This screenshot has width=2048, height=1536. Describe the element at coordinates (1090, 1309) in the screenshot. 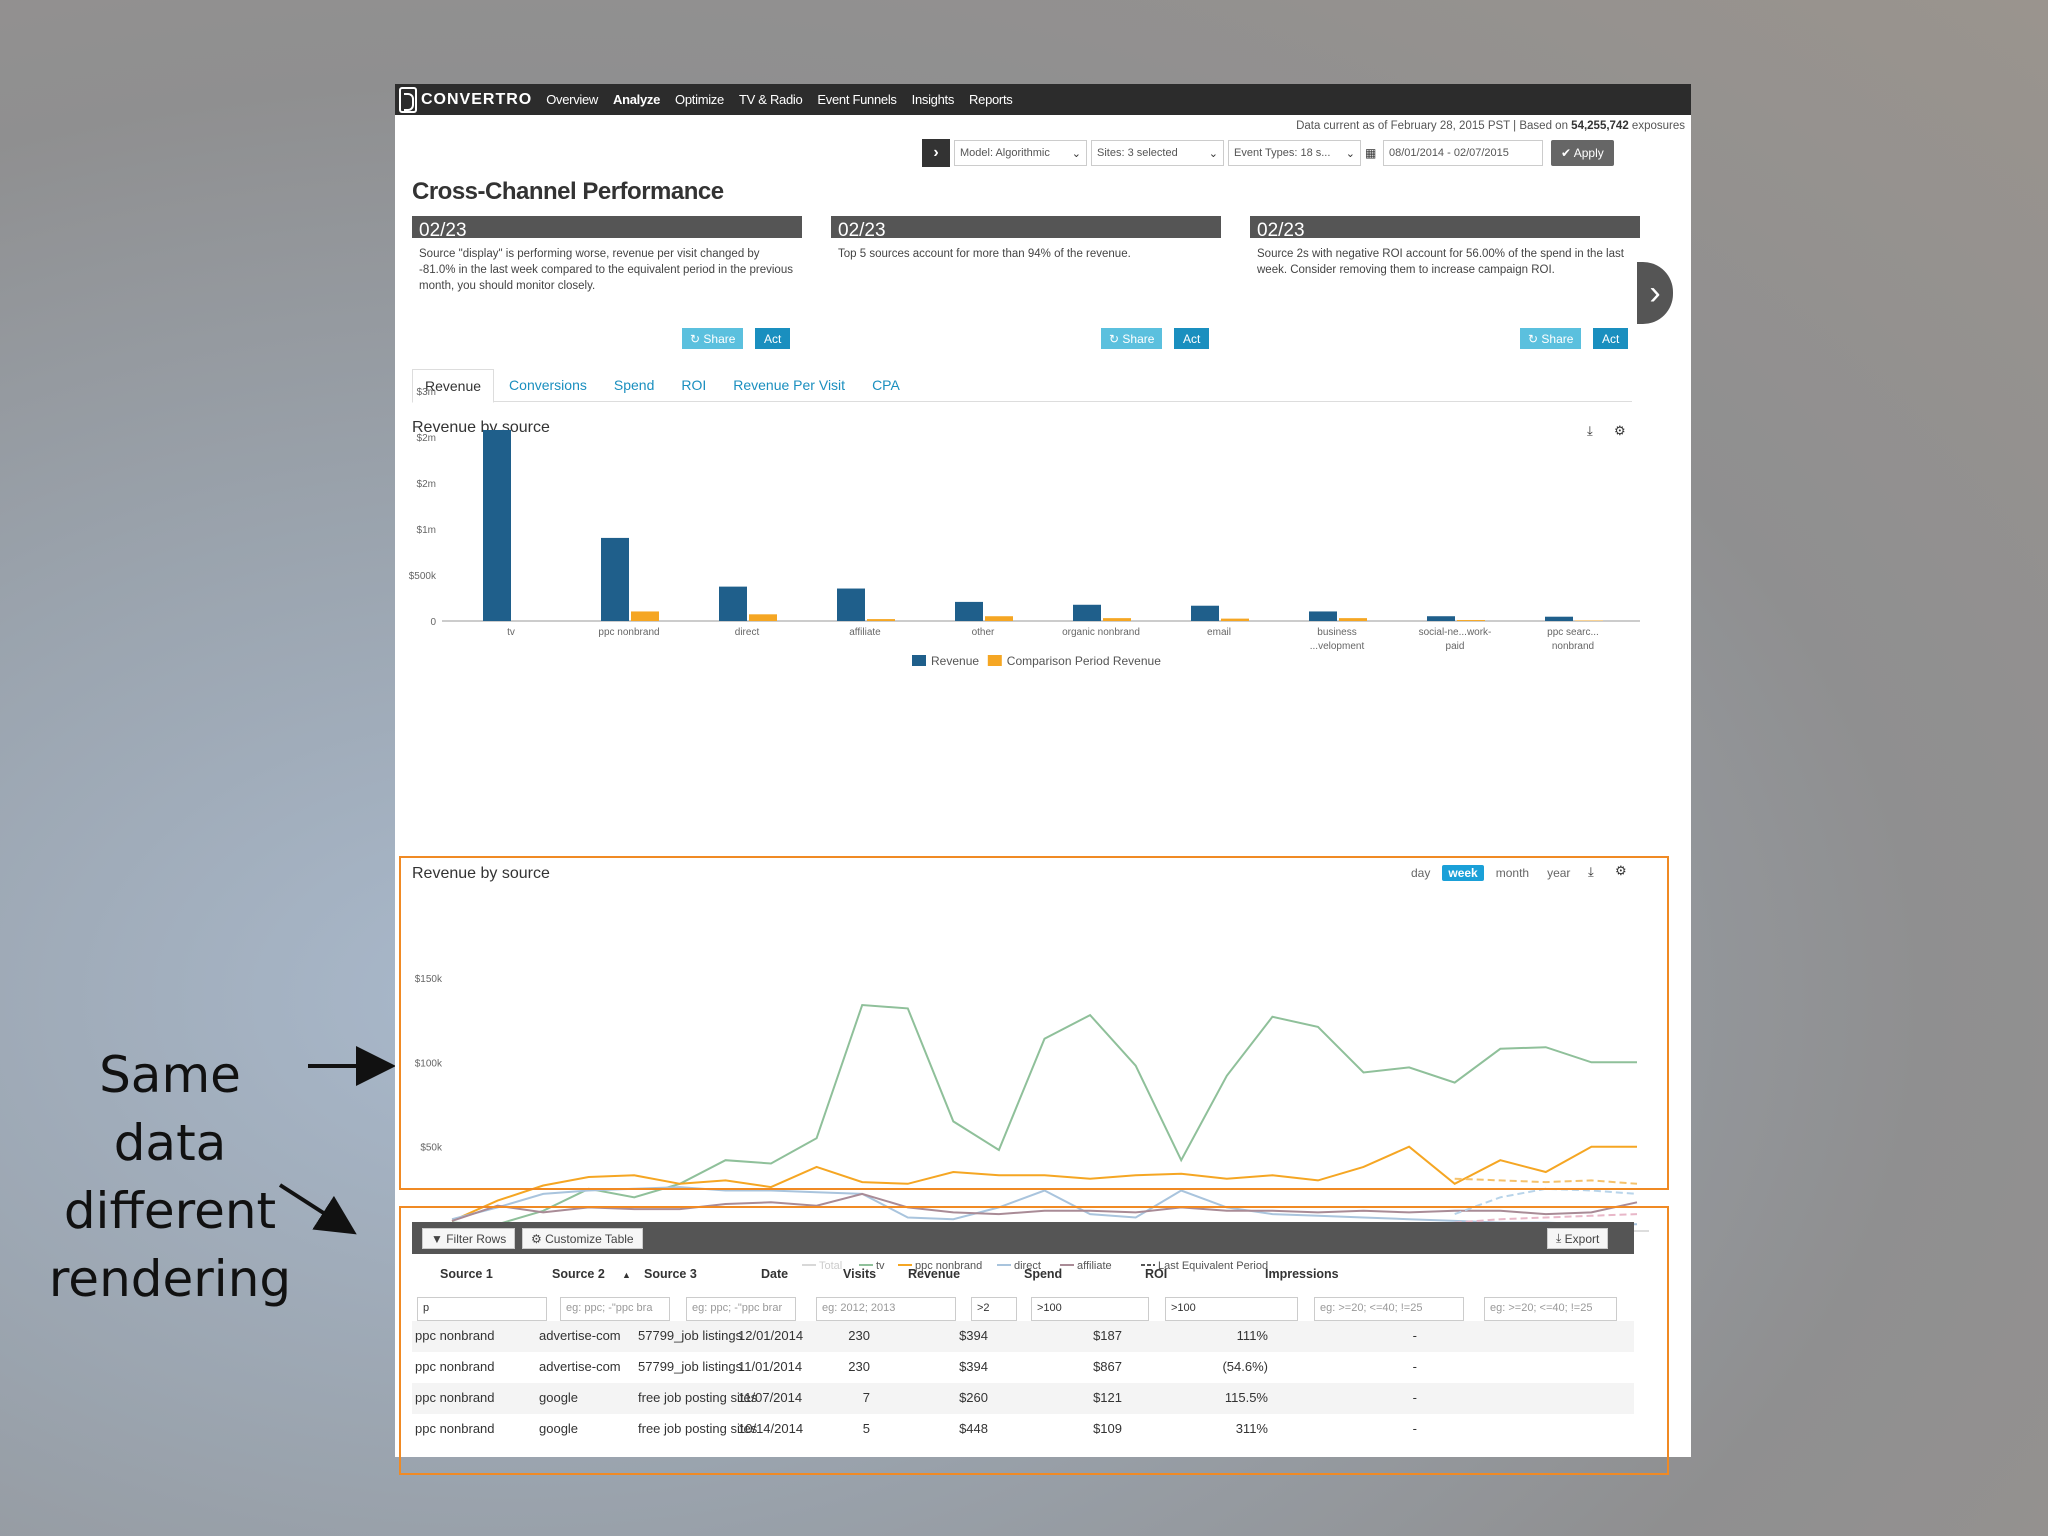

I see `filter-revenue-input: >100` at that location.